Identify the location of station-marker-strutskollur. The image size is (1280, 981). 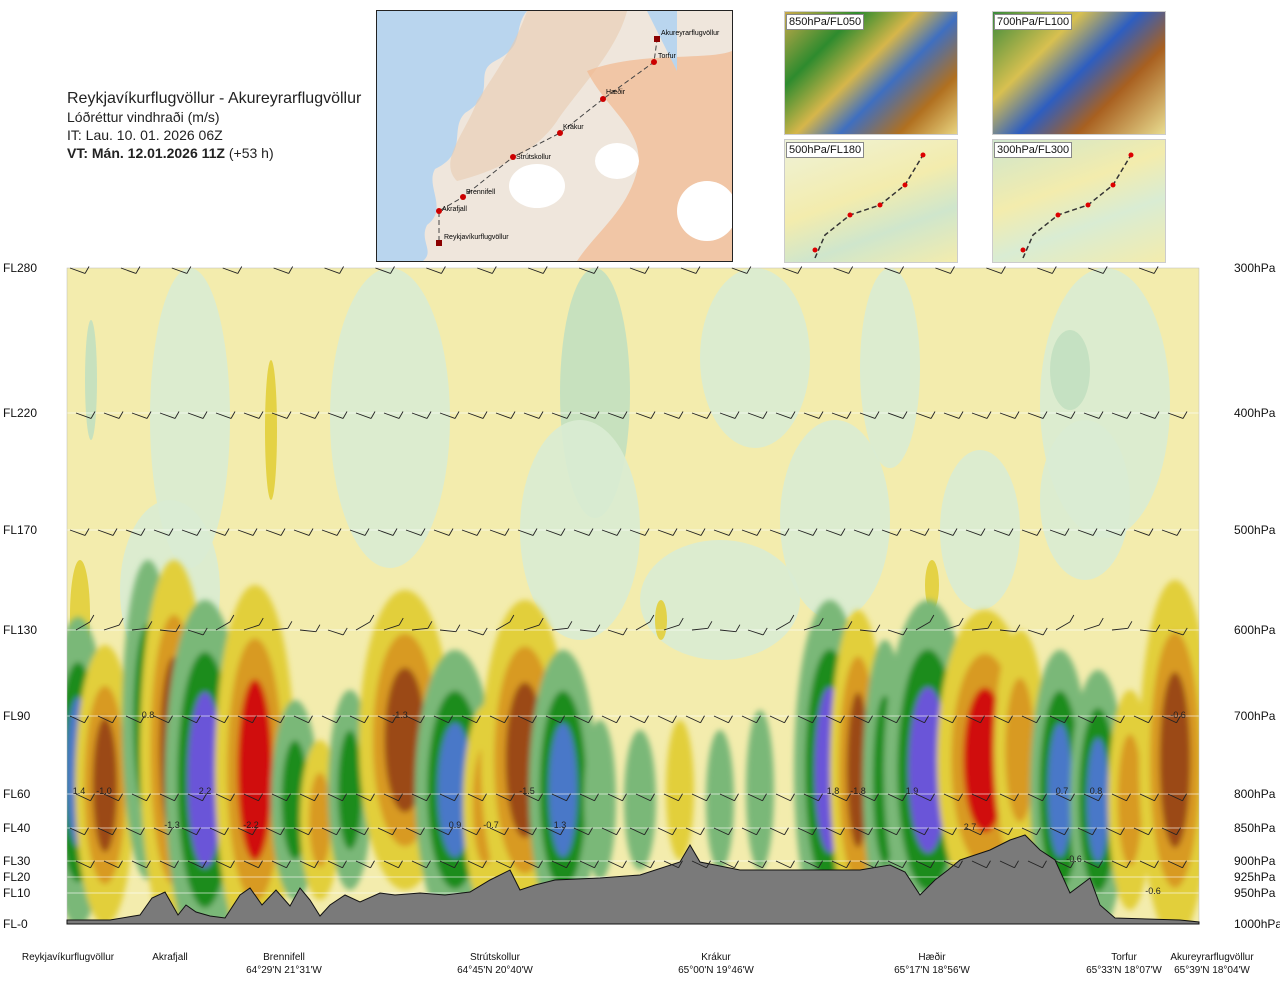
(513, 157).